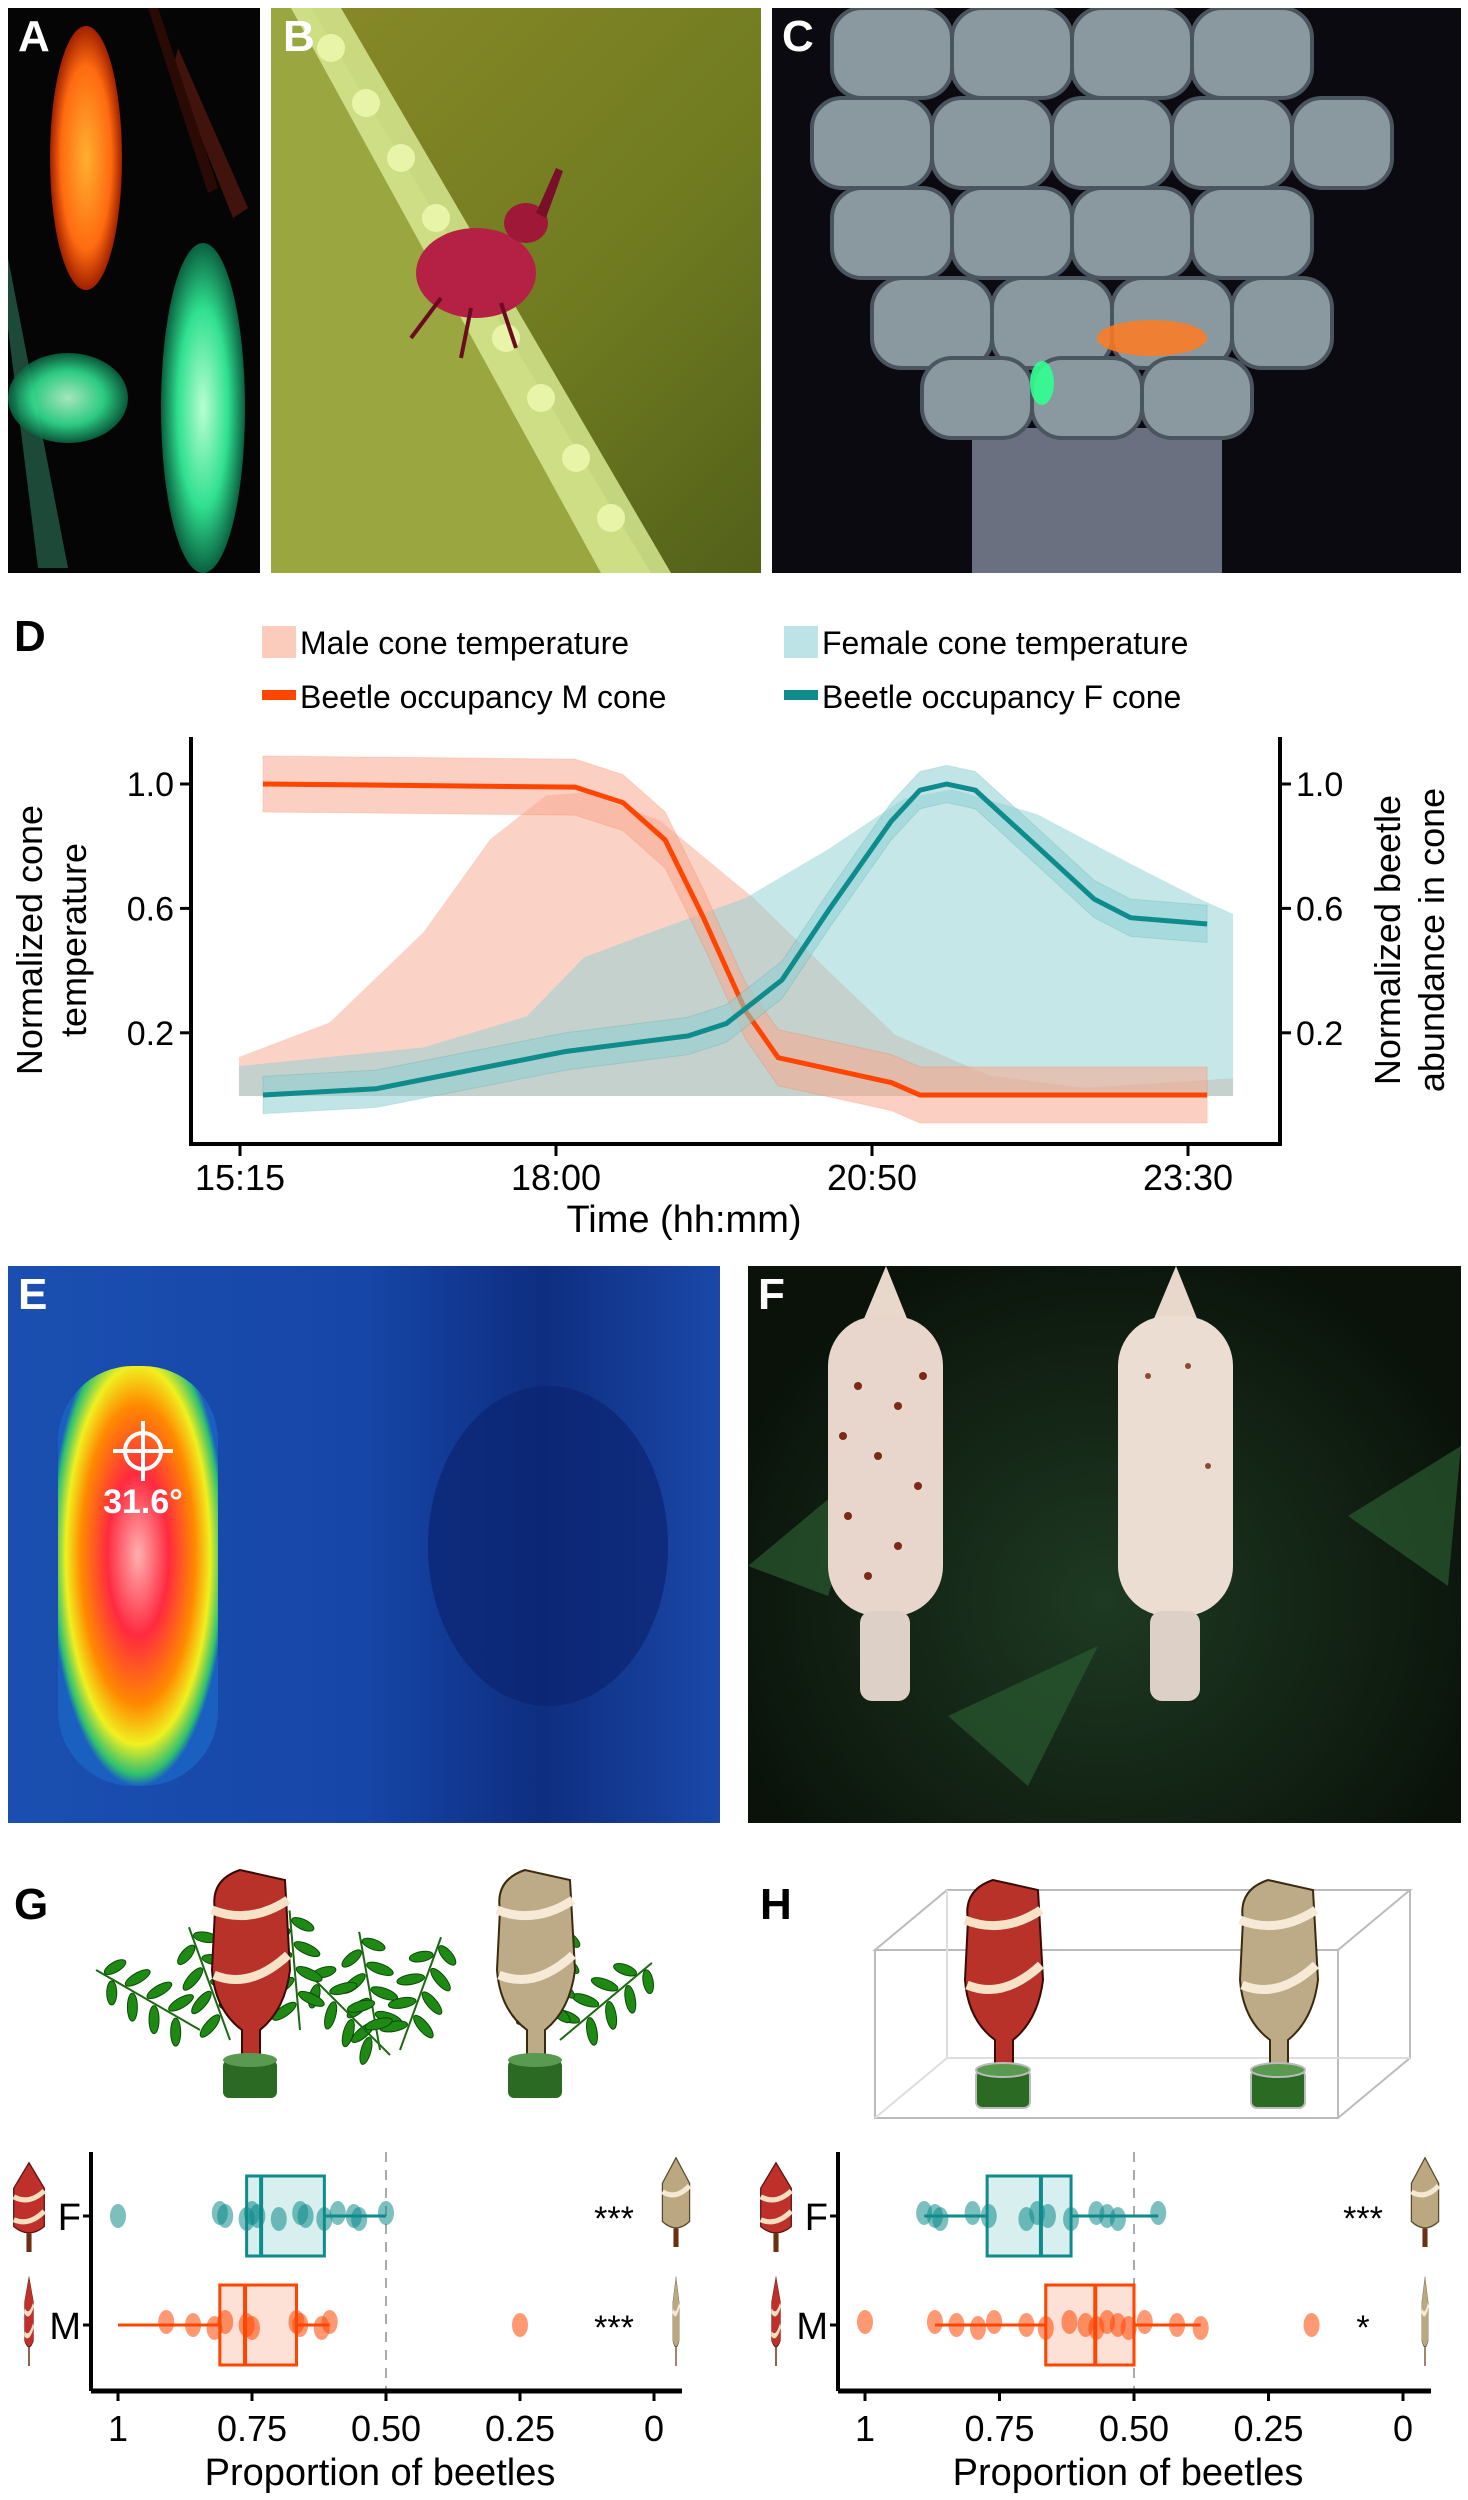 This screenshot has width=1468, height=2500. Describe the element at coordinates (872, 1177) in the screenshot. I see `x-tick-label: 20:50` at that location.